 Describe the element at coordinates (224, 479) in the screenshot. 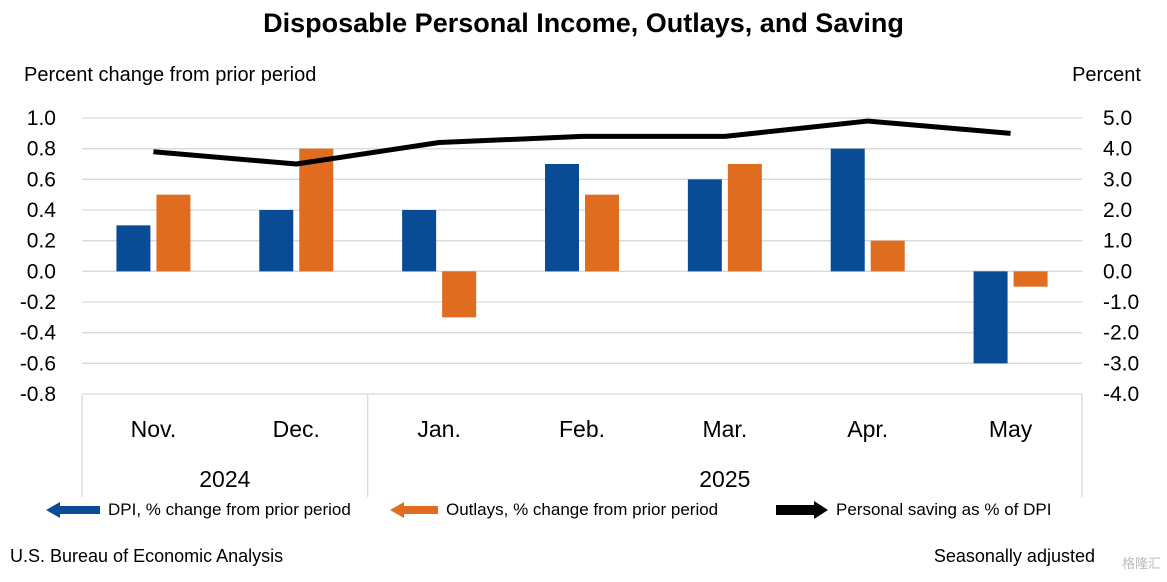

I see `year-label: 2024` at that location.